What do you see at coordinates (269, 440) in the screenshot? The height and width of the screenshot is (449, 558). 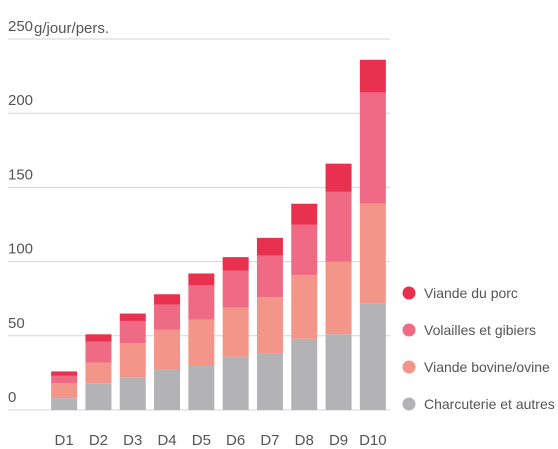 I see `x-tick-label: D7` at bounding box center [269, 440].